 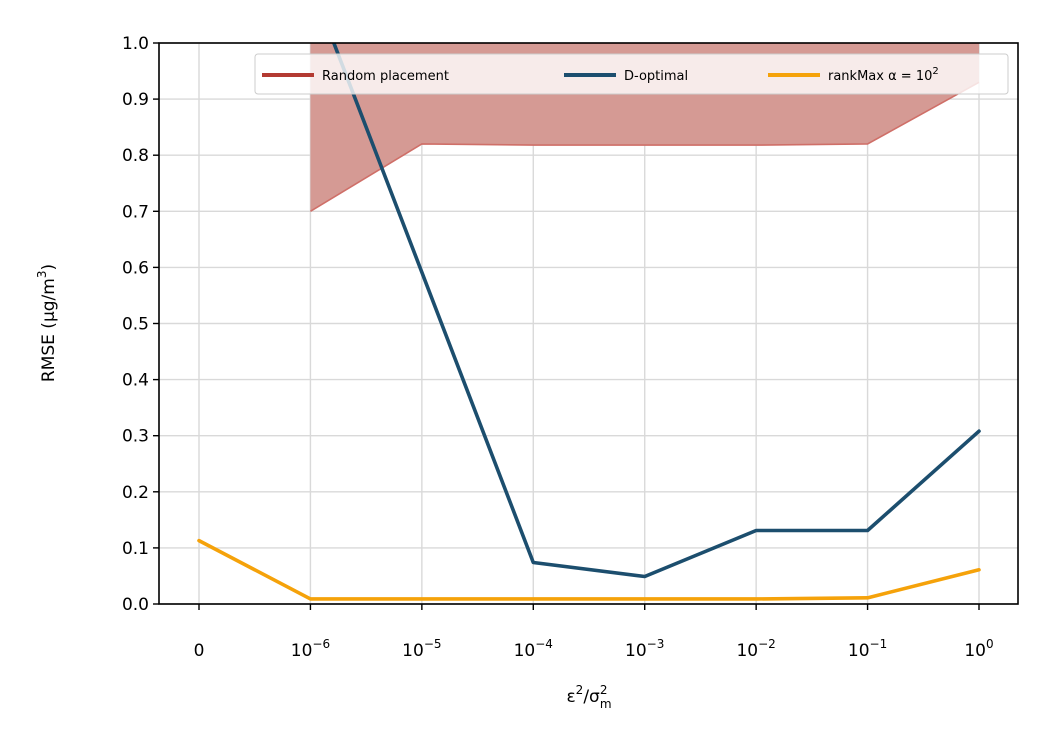 I want to click on x-tick-label-1: 10⁻⁶, so click(x=310, y=649).